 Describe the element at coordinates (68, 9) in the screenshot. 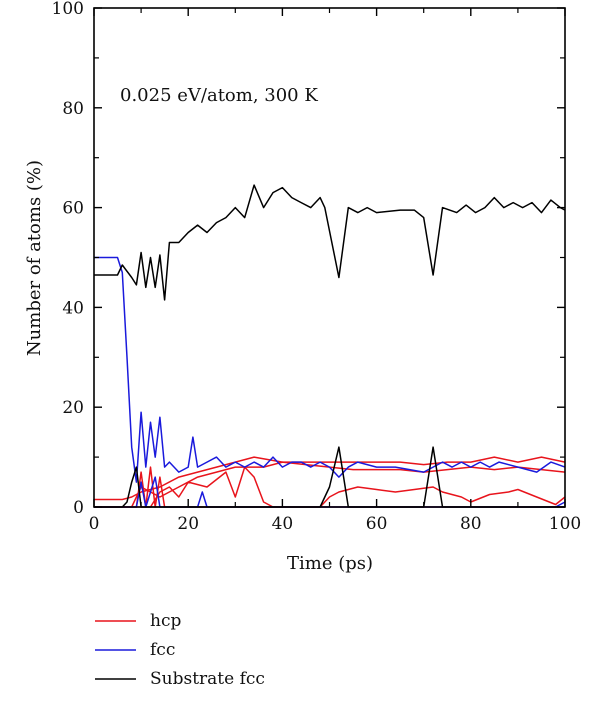

I see `y-tick-label: 100` at that location.